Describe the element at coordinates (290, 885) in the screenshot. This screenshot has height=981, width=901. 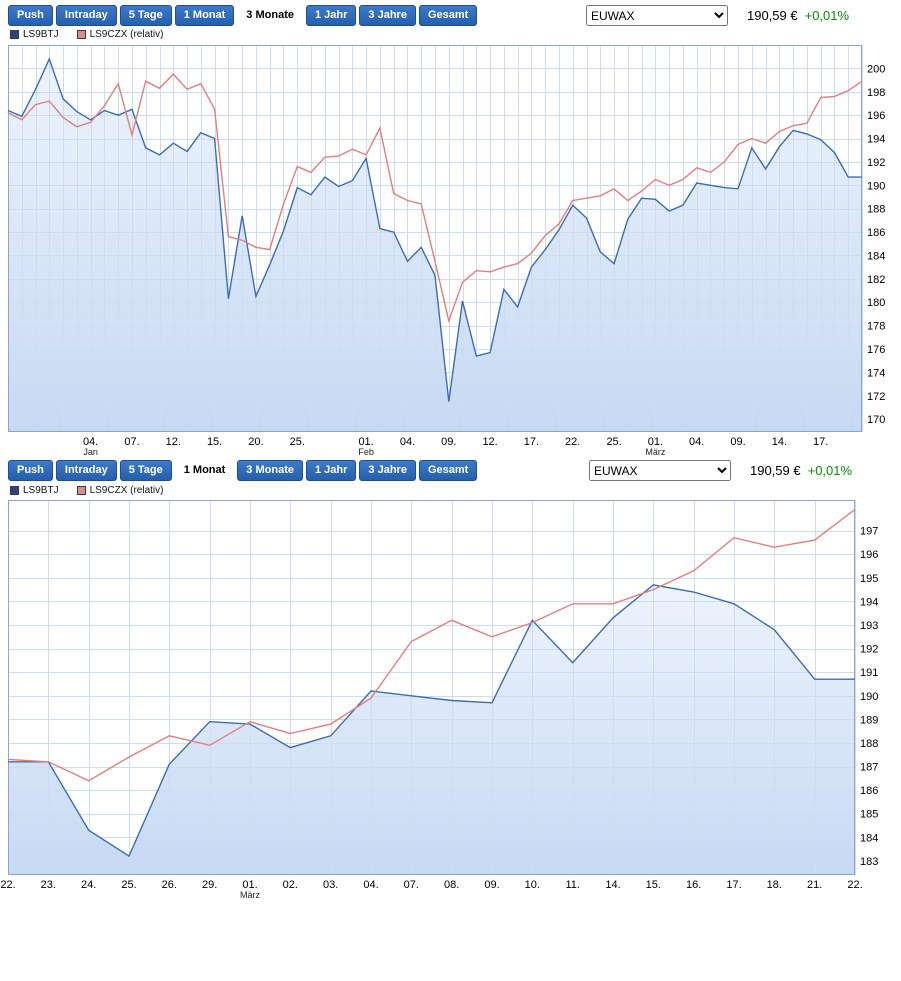
I see `x-axis-label: 02.` at that location.